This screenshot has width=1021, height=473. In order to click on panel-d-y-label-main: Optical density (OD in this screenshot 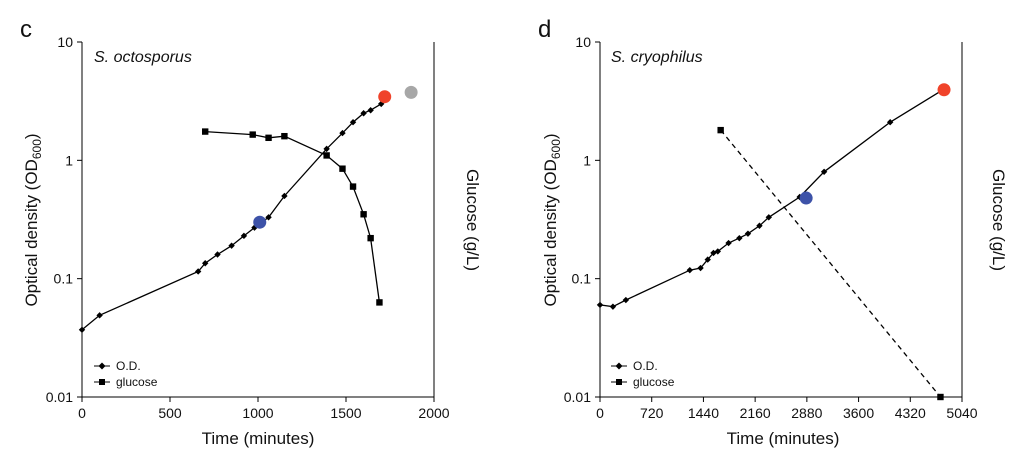, I will do `click(550, 232)`.